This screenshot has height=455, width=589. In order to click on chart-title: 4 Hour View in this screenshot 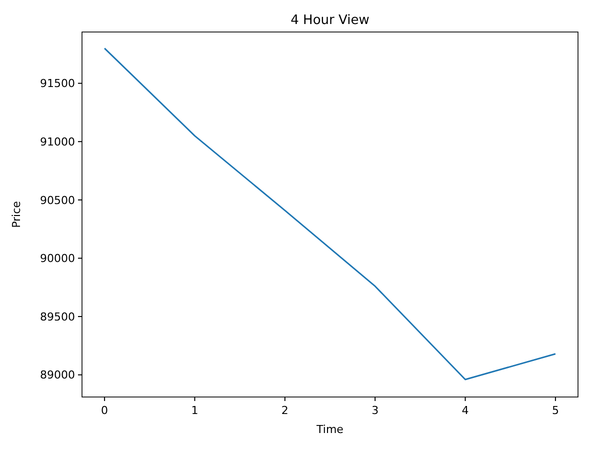, I will do `click(330, 20)`.